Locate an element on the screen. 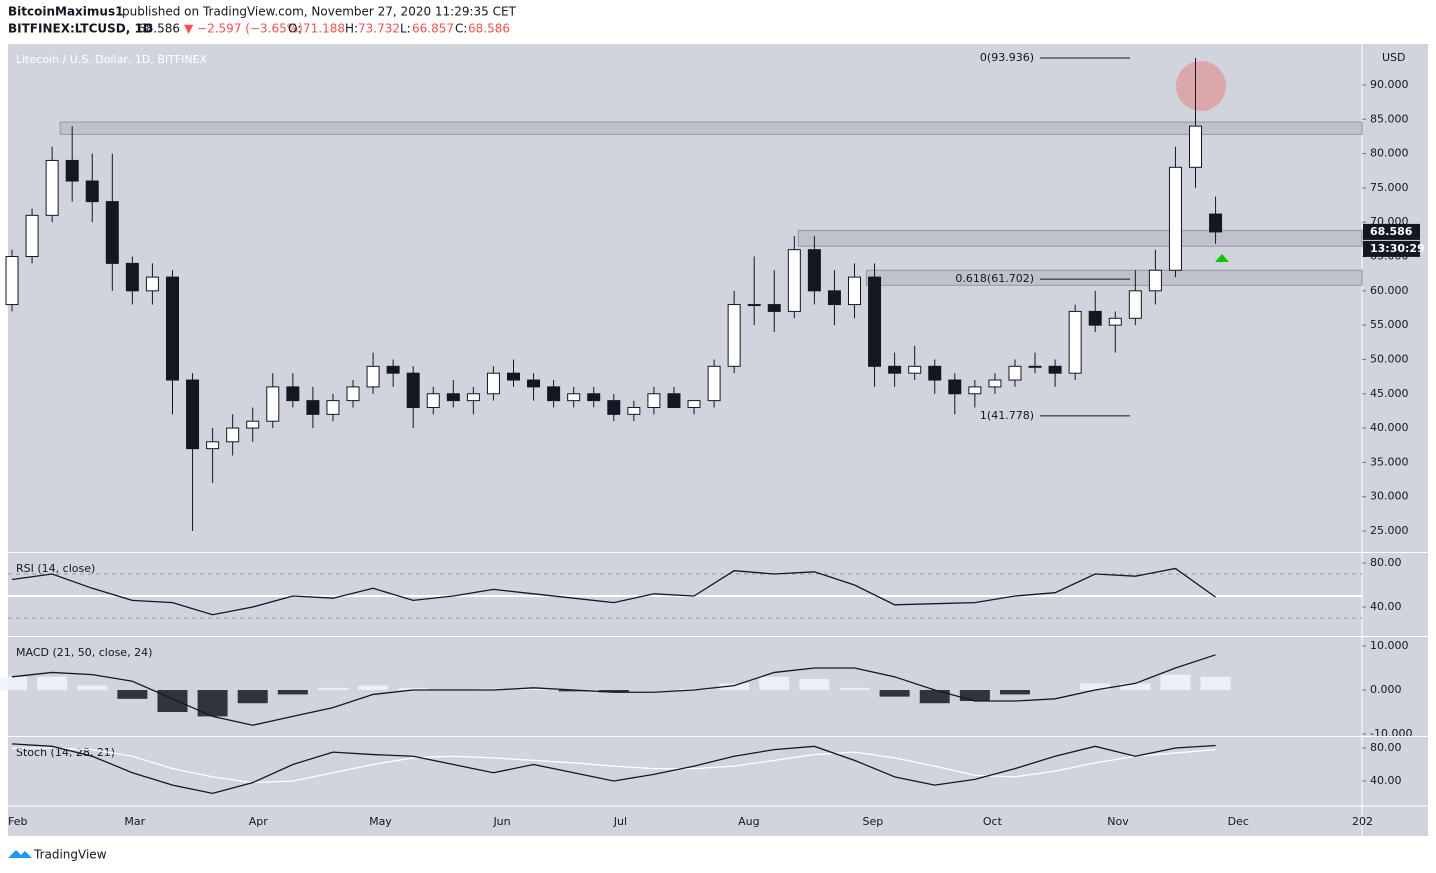 The height and width of the screenshot is (873, 1436). y-tick-label: 25.000 is located at coordinates (1389, 530).